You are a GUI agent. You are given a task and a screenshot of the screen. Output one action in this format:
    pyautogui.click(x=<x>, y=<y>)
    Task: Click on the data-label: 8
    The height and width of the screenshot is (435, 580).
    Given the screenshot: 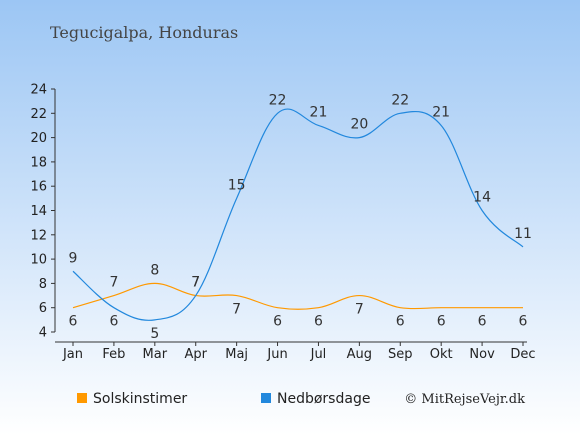 What is the action you would take?
    pyautogui.click(x=154, y=270)
    